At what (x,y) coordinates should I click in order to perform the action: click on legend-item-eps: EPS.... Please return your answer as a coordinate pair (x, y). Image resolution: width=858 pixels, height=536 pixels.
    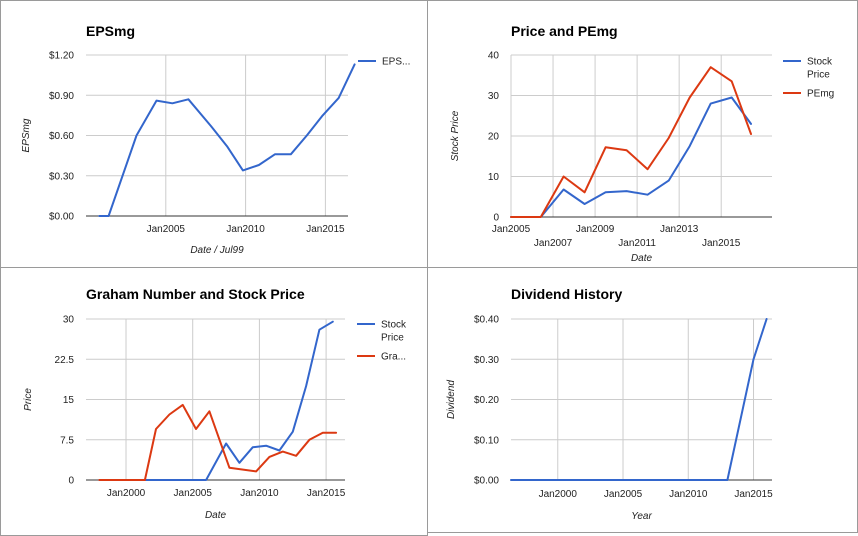
    Looking at the image, I should click on (384, 62).